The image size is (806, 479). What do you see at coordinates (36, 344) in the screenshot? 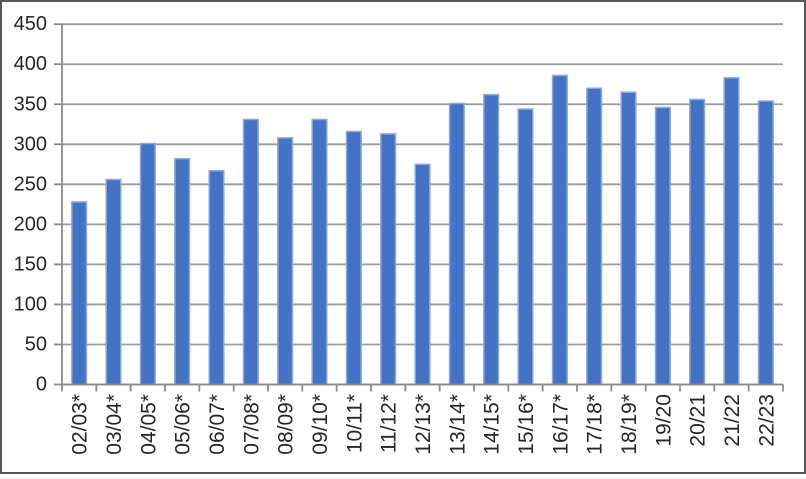
I see `y-axis-tick-label: 50` at bounding box center [36, 344].